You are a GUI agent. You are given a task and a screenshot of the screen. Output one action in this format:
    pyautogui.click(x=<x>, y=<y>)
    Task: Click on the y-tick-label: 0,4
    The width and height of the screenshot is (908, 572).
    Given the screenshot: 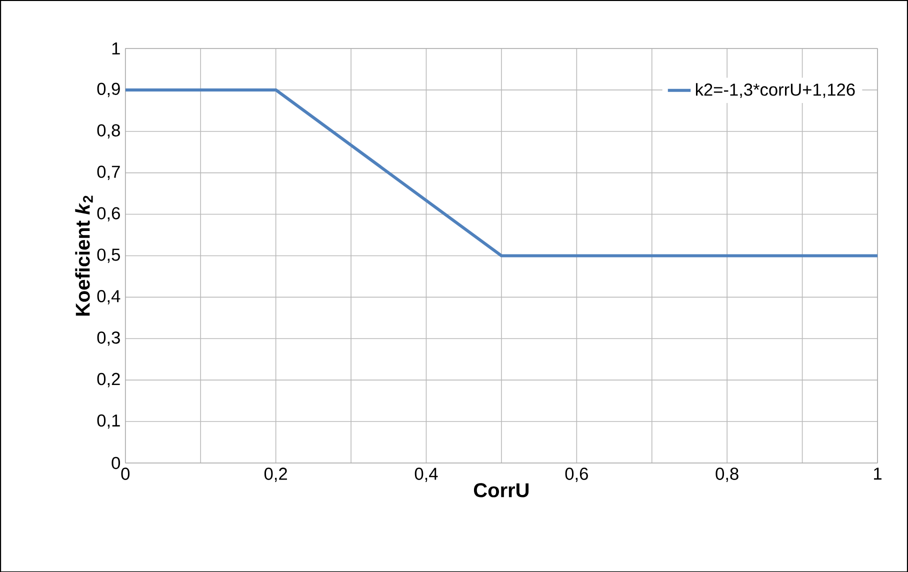 What is the action you would take?
    pyautogui.click(x=108, y=297)
    